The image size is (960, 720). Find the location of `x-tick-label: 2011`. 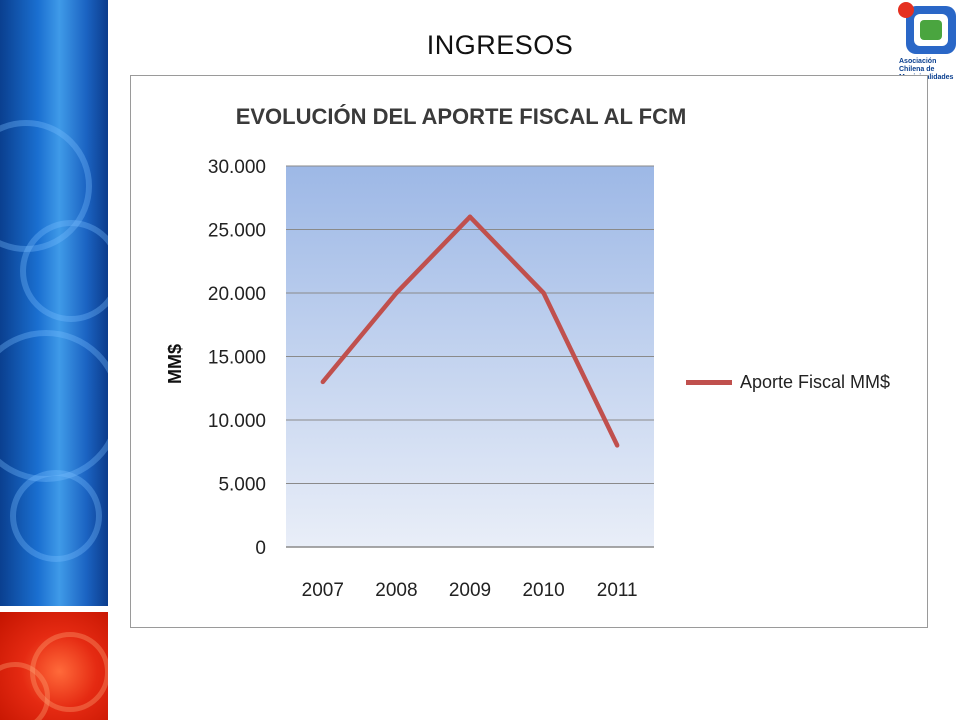

x-tick-label: 2011 is located at coordinates (617, 590).